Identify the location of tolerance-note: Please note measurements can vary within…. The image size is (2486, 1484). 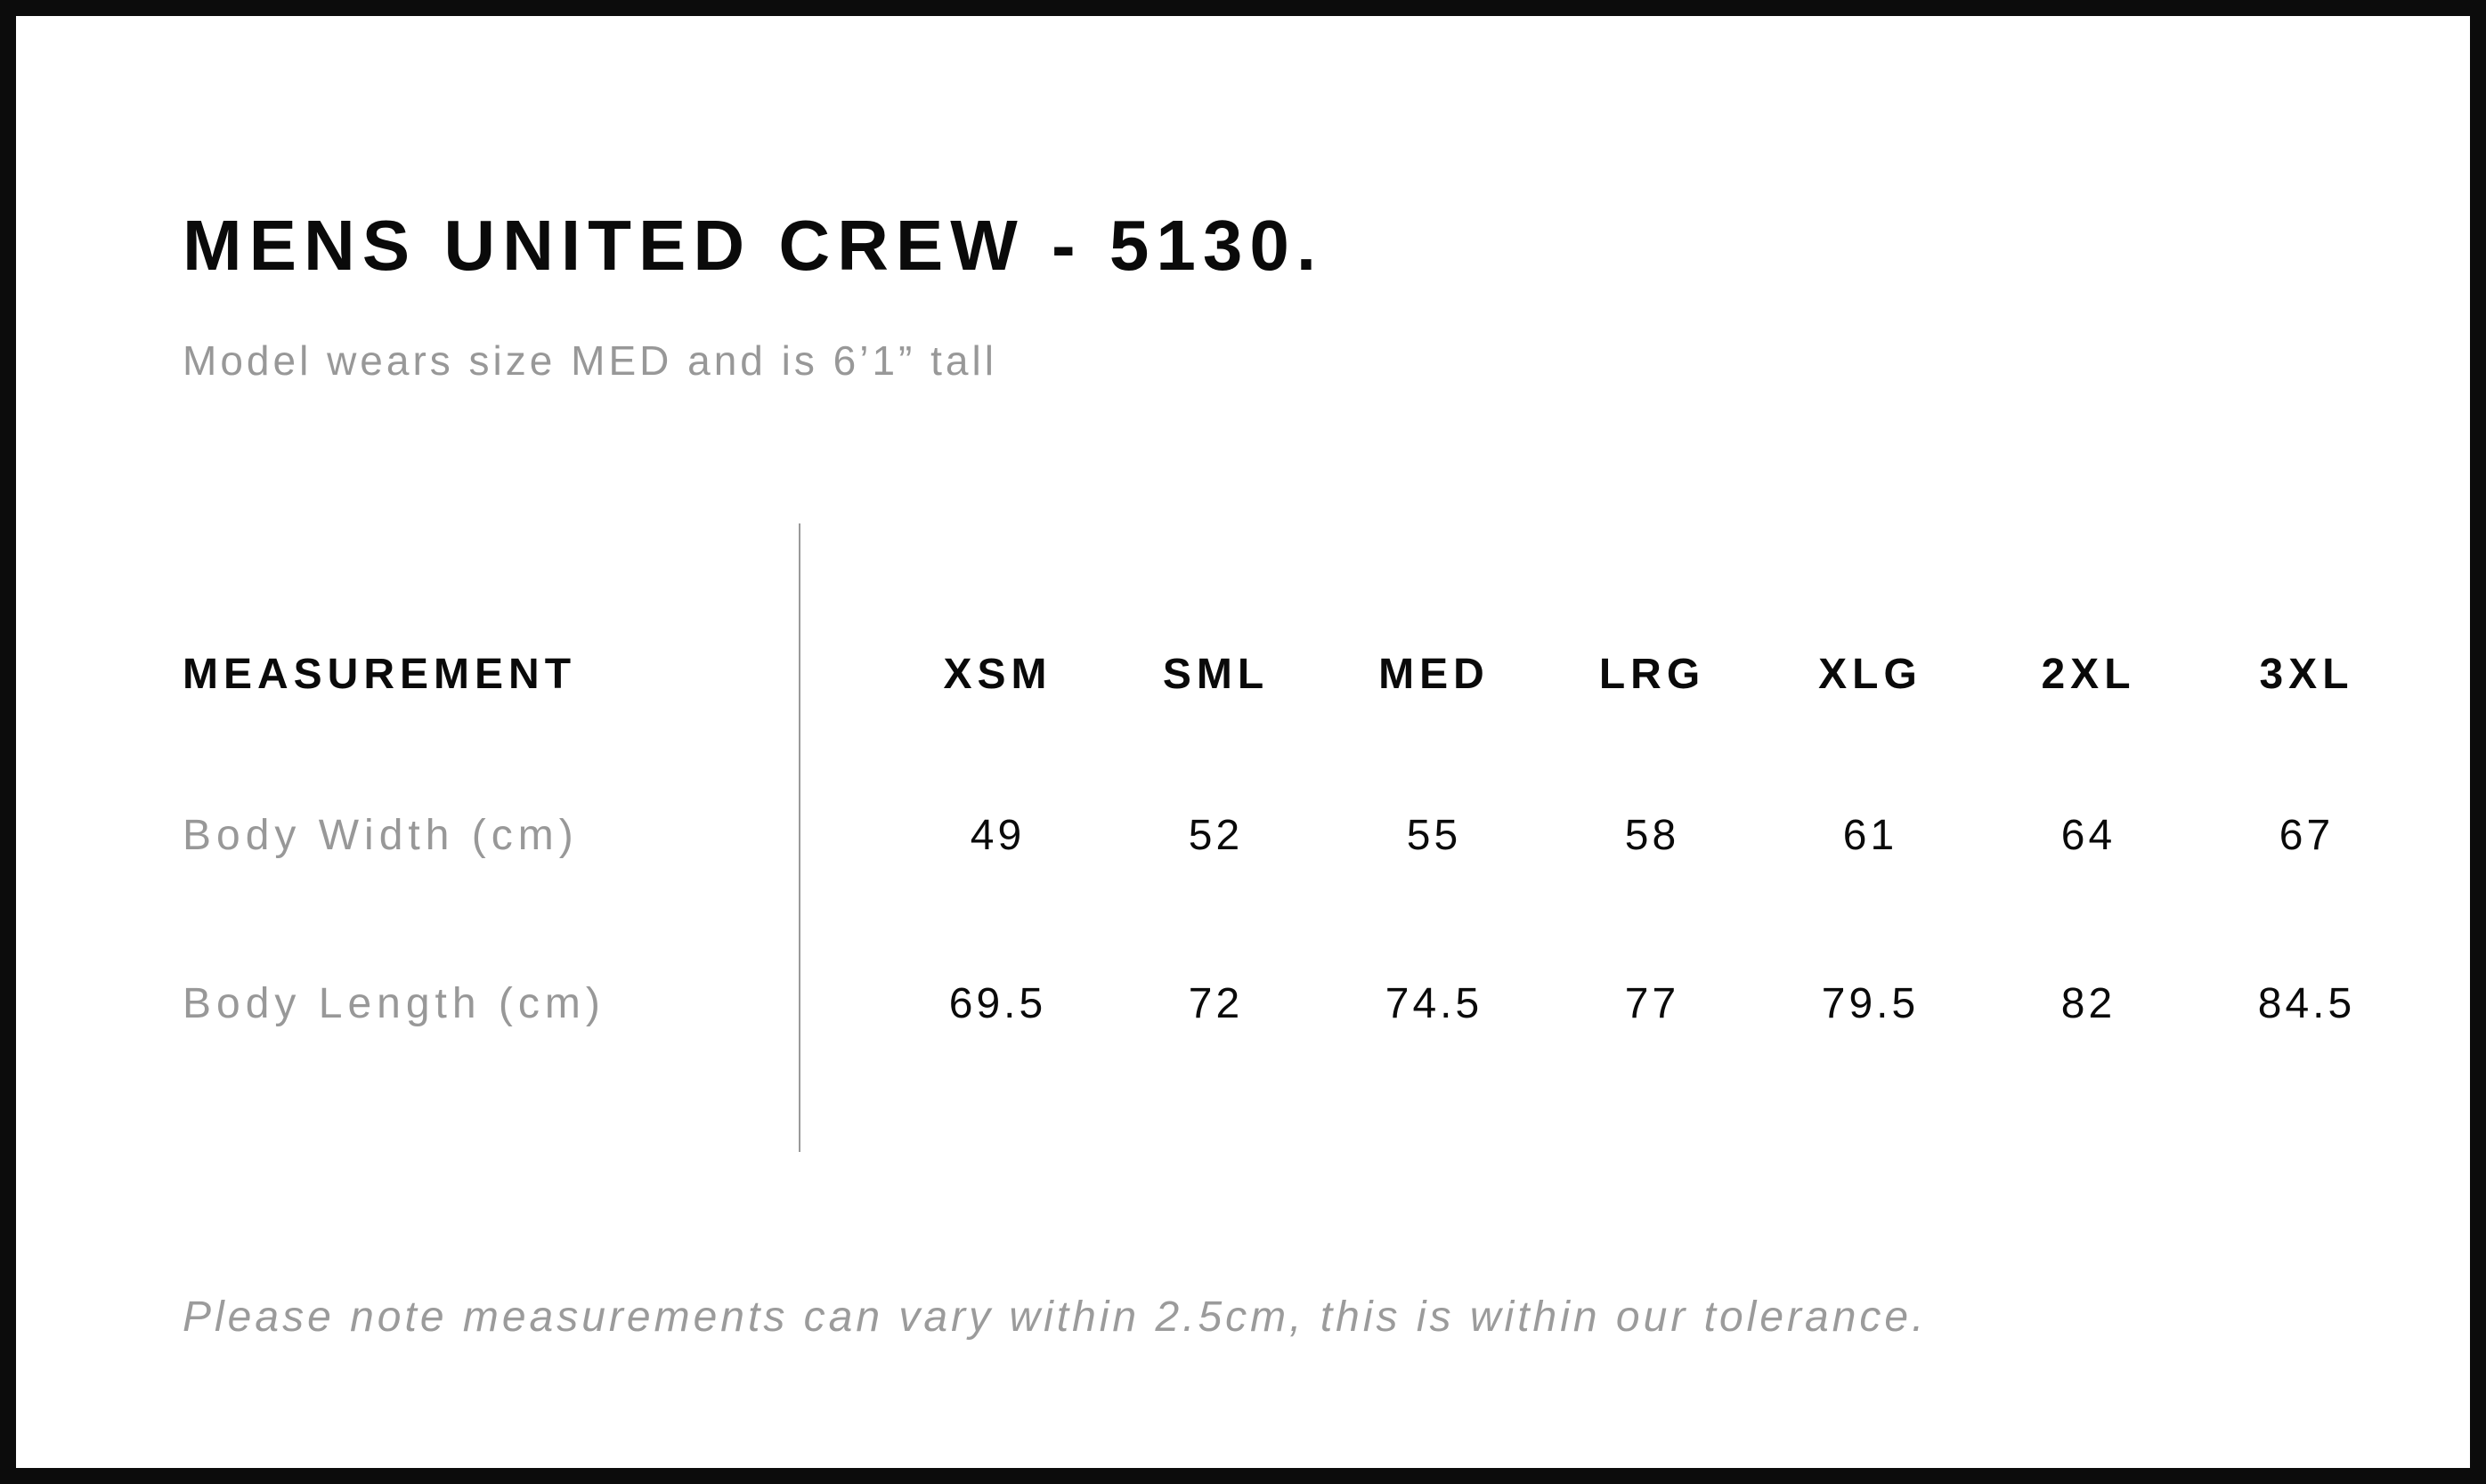
(1055, 1317).